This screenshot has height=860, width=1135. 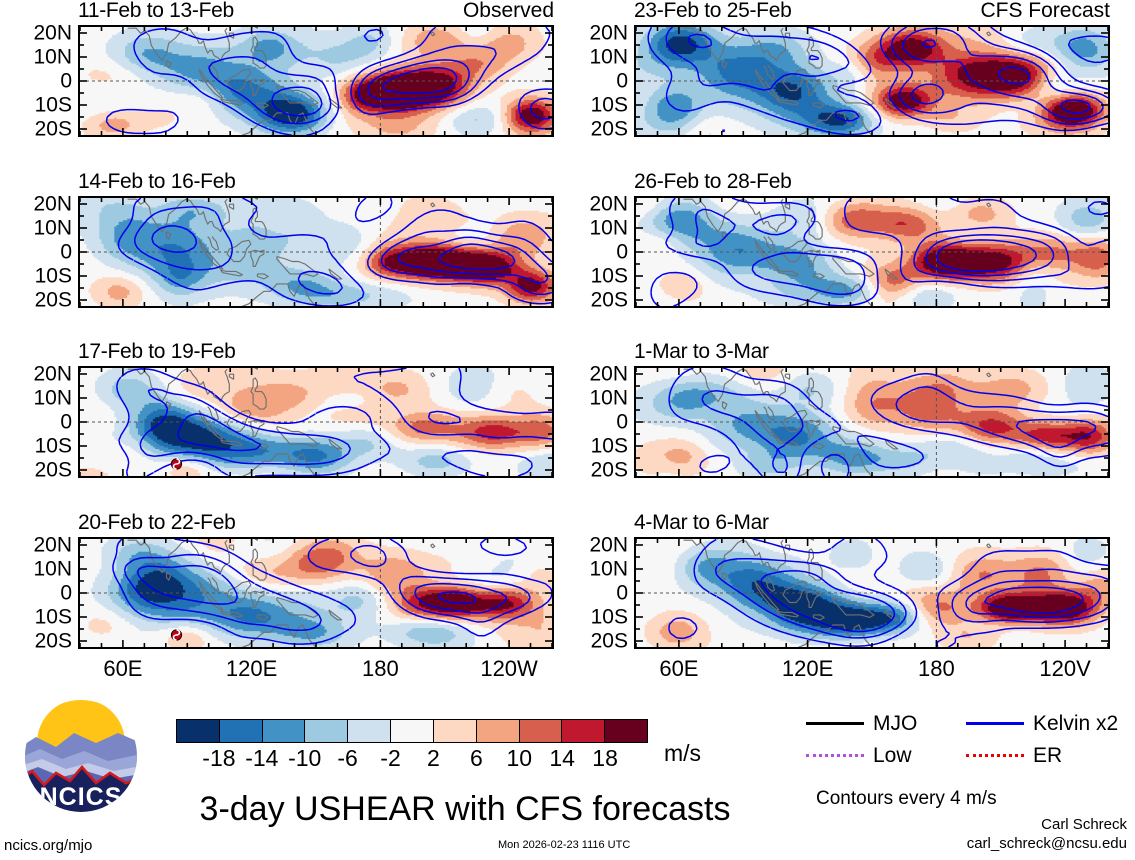 What do you see at coordinates (305, 758) in the screenshot?
I see `colorbar-tick-label: -10` at bounding box center [305, 758].